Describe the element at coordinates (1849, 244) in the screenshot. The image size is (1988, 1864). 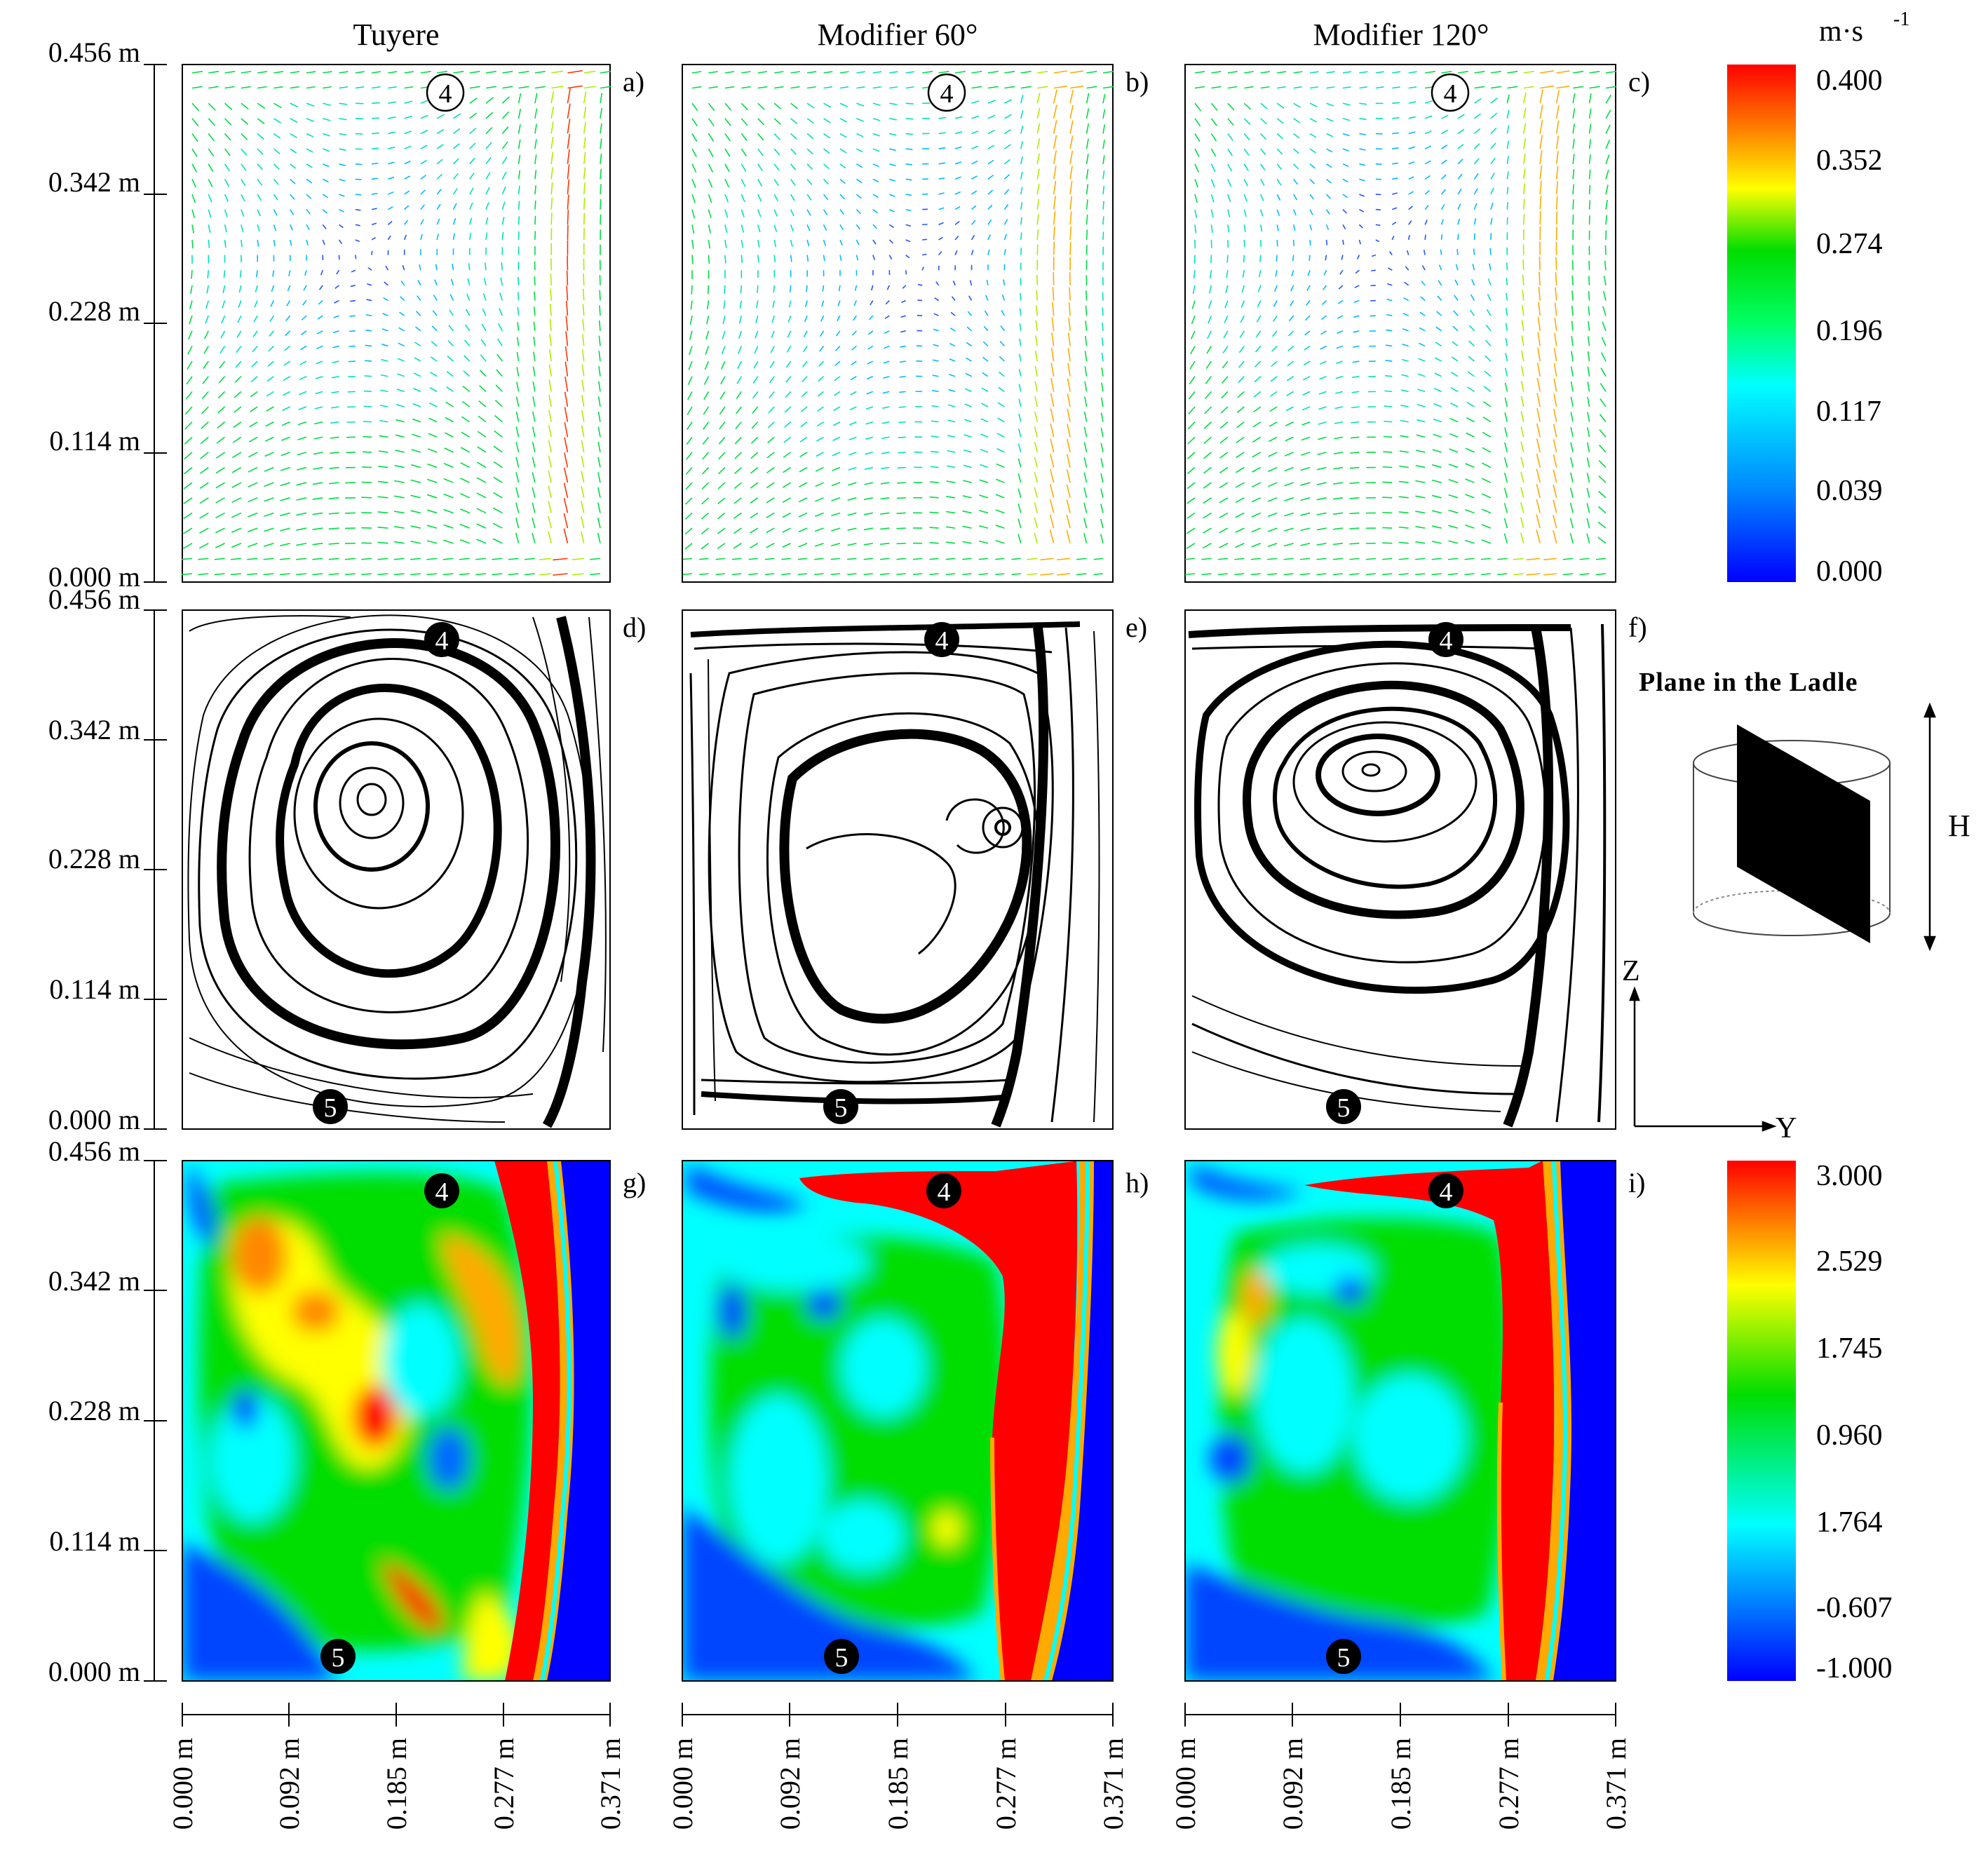
I see `svg-text: 0.274` at that location.